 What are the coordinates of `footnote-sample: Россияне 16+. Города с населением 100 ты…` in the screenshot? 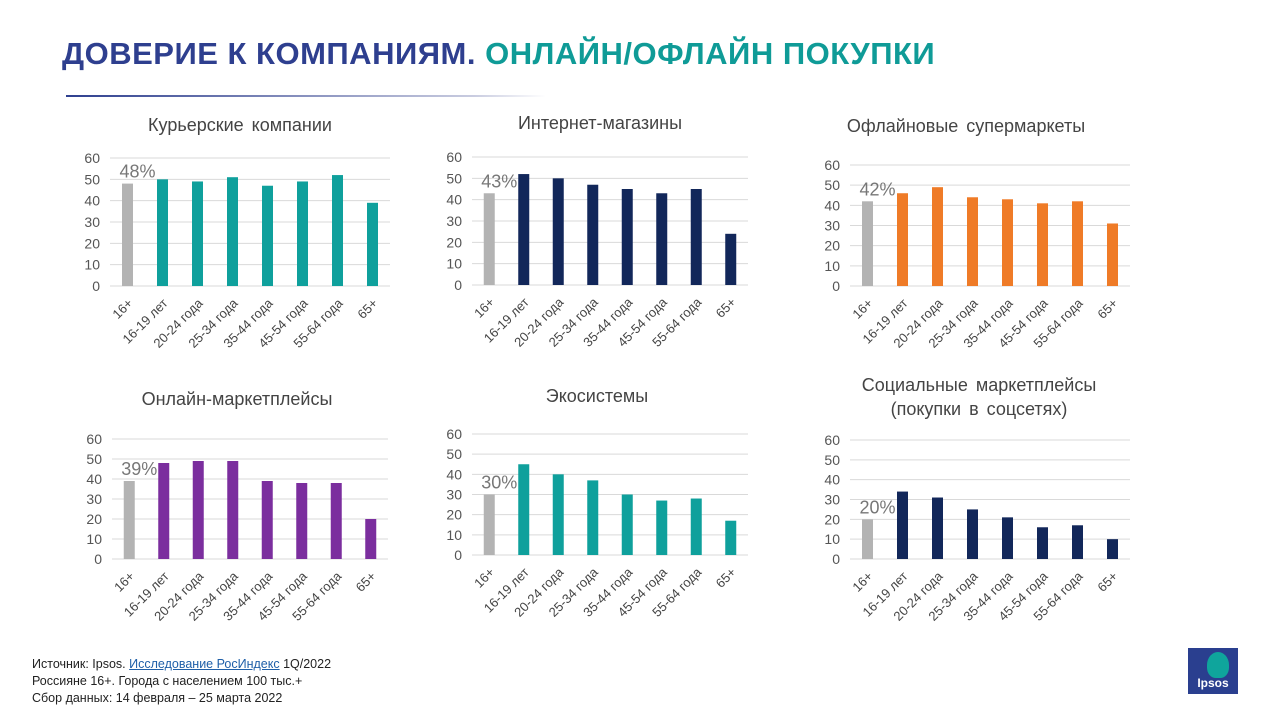 It's located at (167, 681).